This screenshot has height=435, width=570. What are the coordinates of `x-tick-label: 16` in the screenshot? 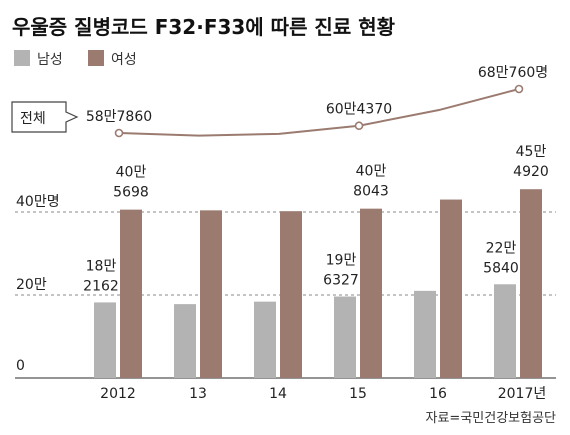 It's located at (438, 394).